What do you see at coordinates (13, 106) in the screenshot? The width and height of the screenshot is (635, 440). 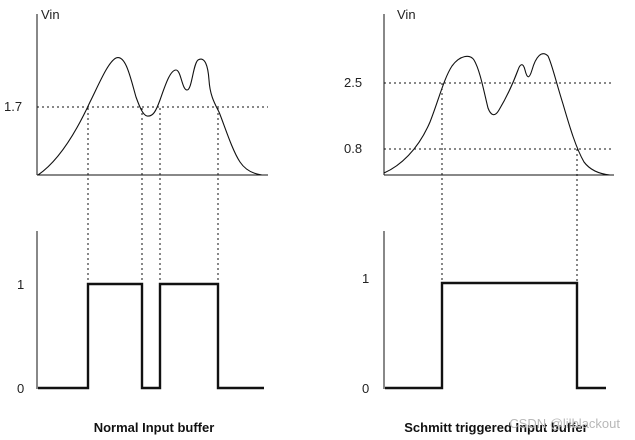 I see `left-threshold-label: 1.7` at bounding box center [13, 106].